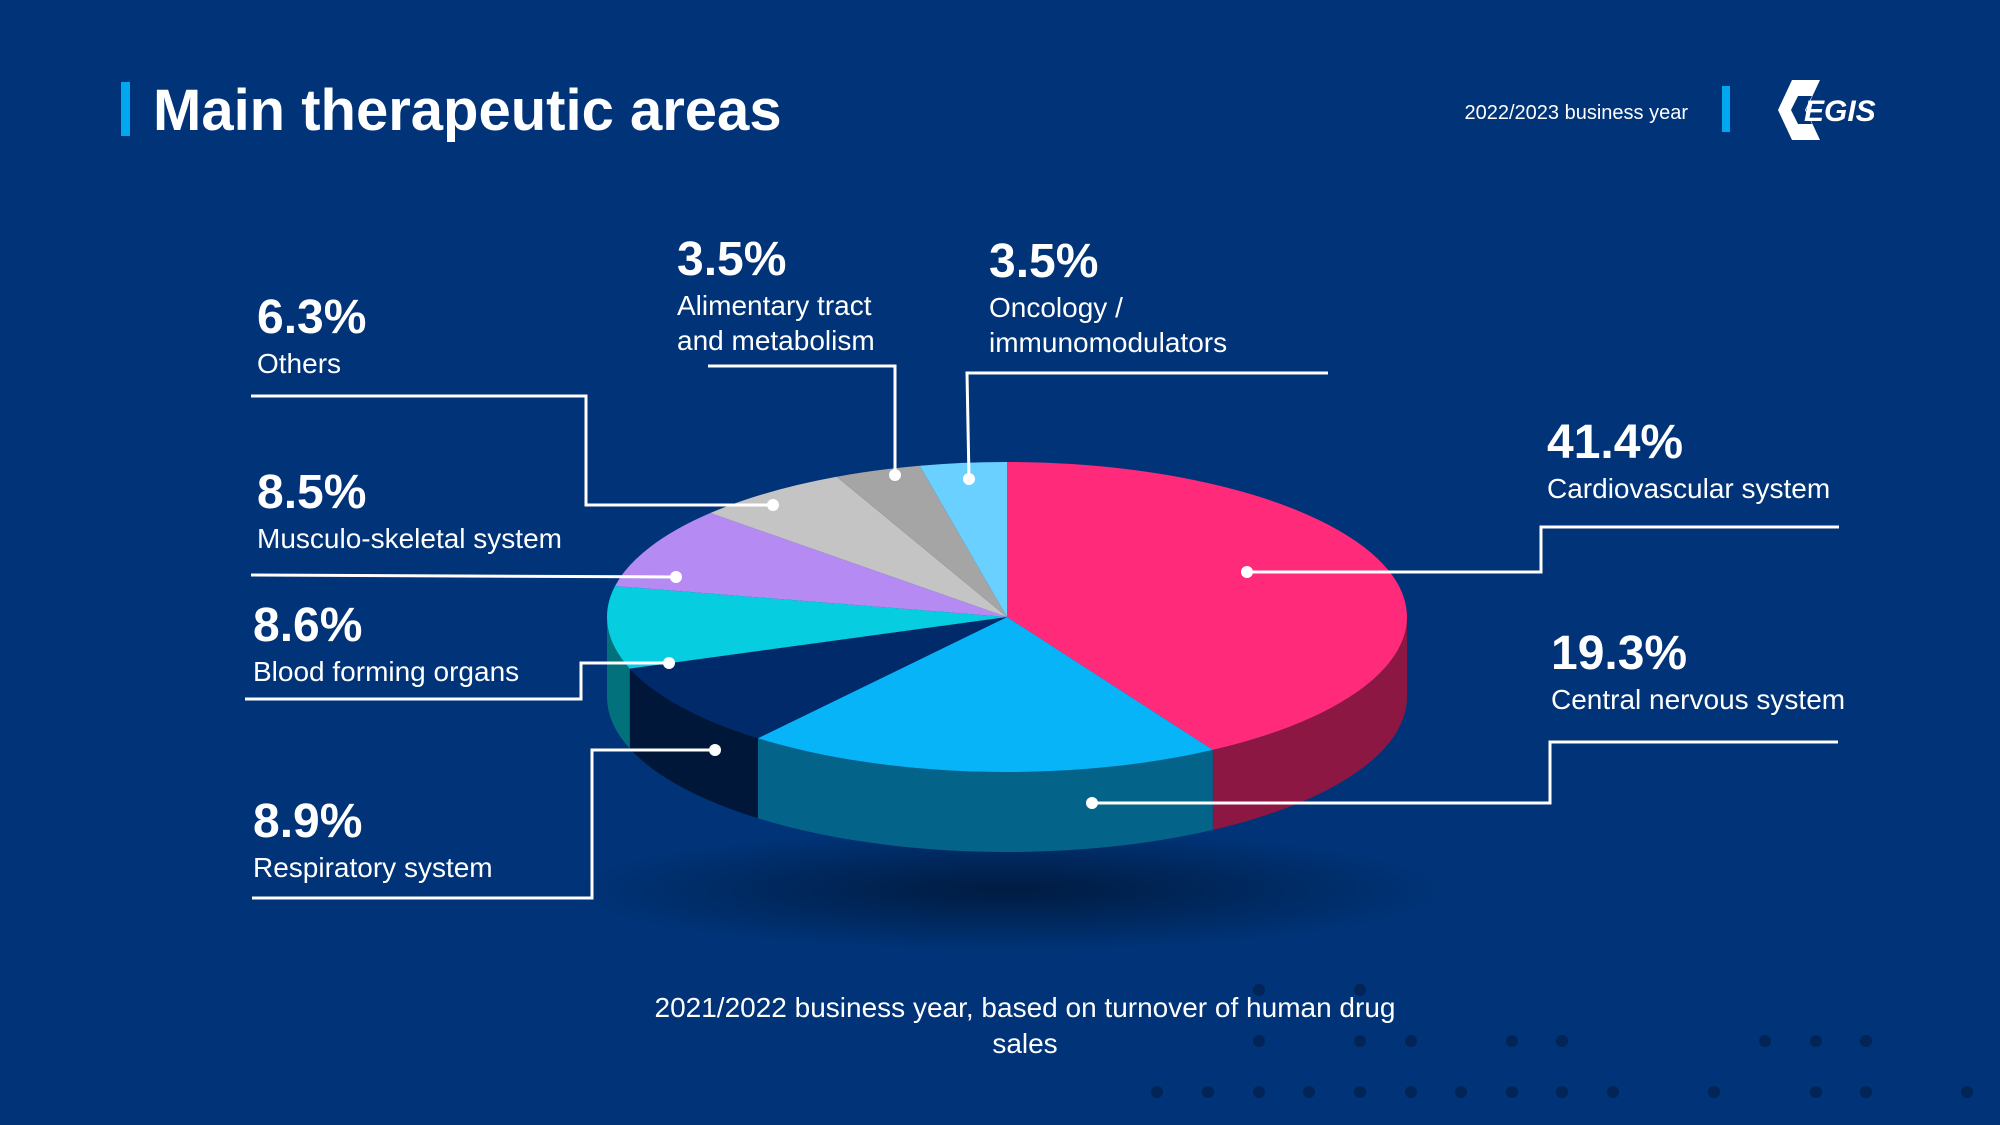  Describe the element at coordinates (1146, 425) in the screenshot. I see `leader-line-oncology-immunomodulators` at that location.